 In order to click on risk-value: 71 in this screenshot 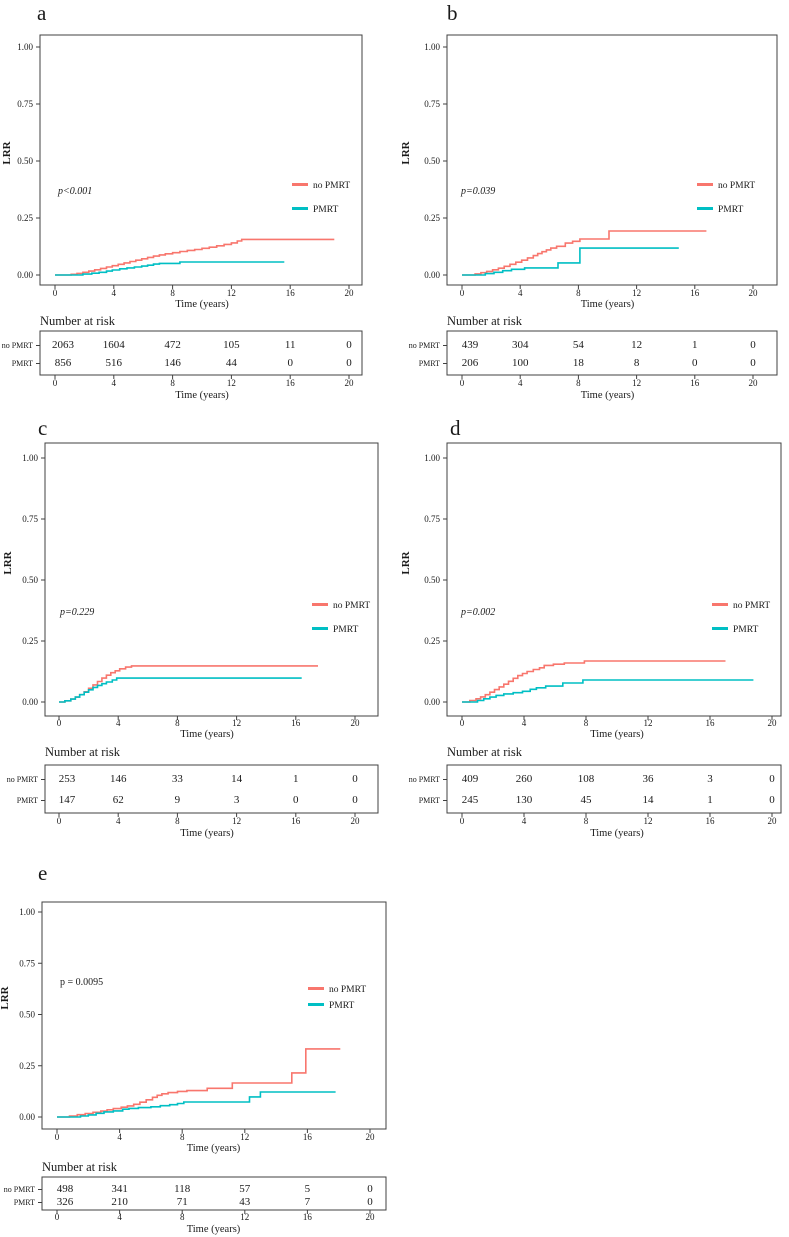, I will do `click(182, 1202)`.